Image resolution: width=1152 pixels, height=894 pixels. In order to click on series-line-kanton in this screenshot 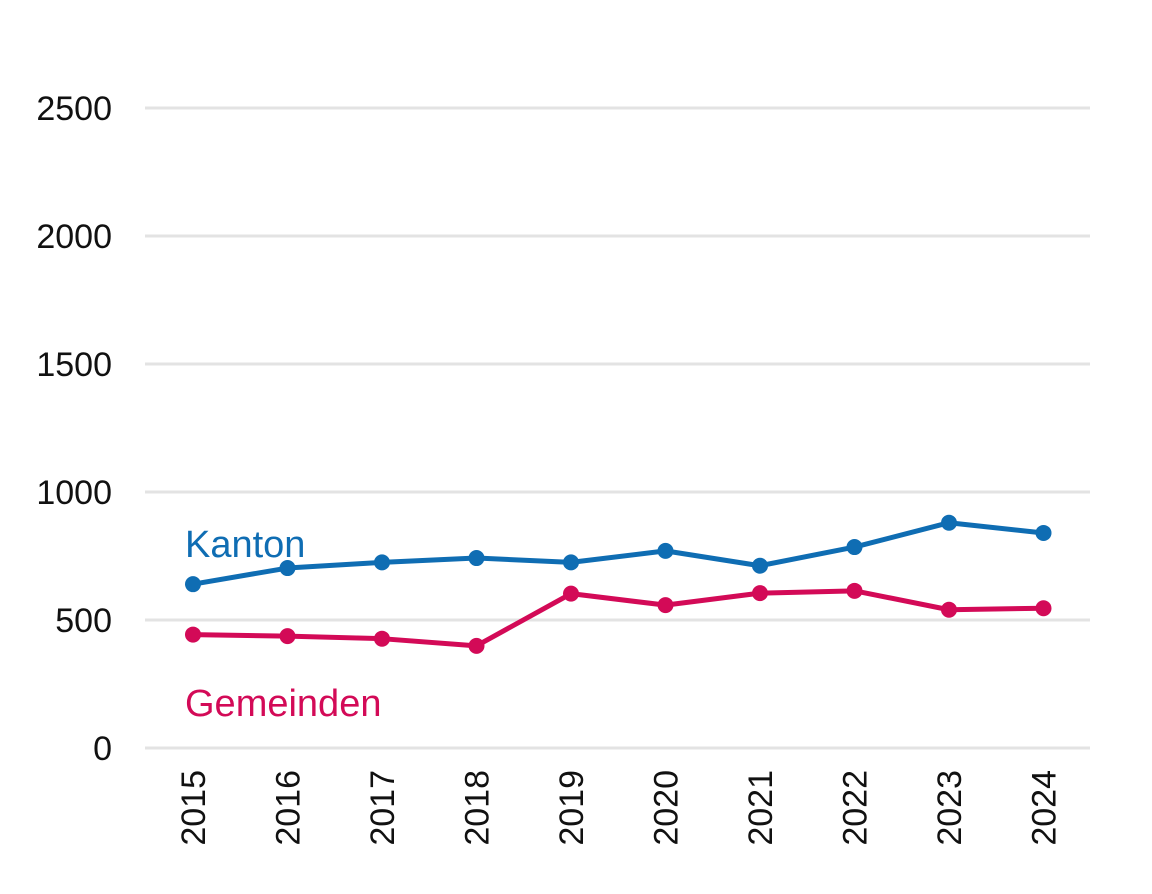, I will do `click(618, 553)`.